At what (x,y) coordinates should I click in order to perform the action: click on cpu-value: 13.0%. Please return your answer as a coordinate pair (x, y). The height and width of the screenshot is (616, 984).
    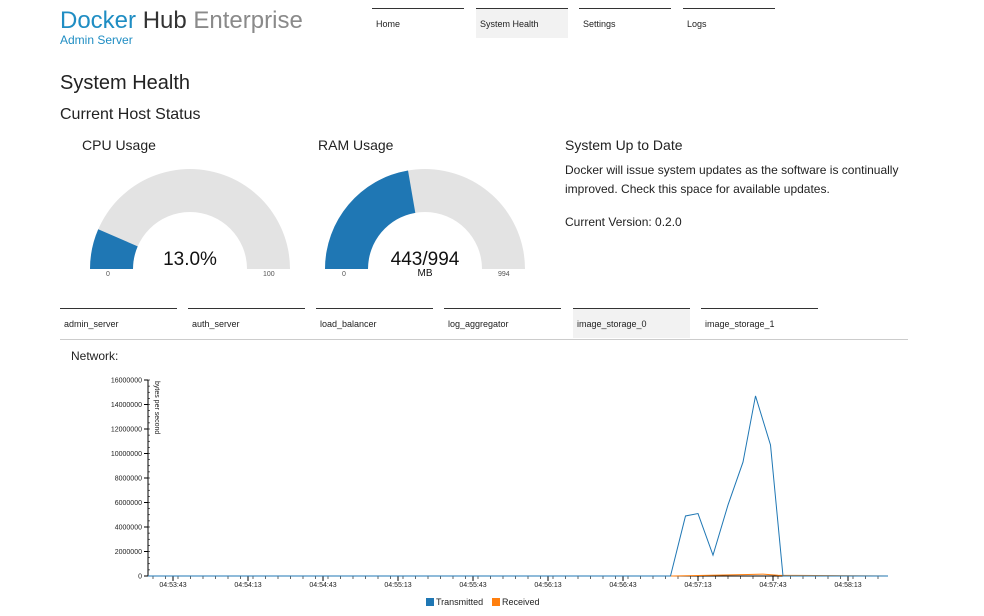
    Looking at the image, I should click on (190, 259).